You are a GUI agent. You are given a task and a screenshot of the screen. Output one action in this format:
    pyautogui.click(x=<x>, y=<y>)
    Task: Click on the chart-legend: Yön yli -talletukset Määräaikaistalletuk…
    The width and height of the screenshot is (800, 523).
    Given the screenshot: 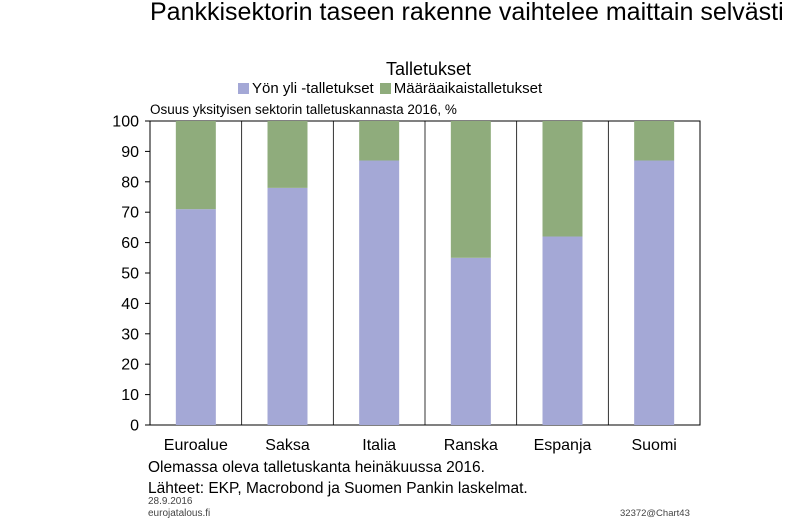 What is the action you would take?
    pyautogui.click(x=393, y=88)
    